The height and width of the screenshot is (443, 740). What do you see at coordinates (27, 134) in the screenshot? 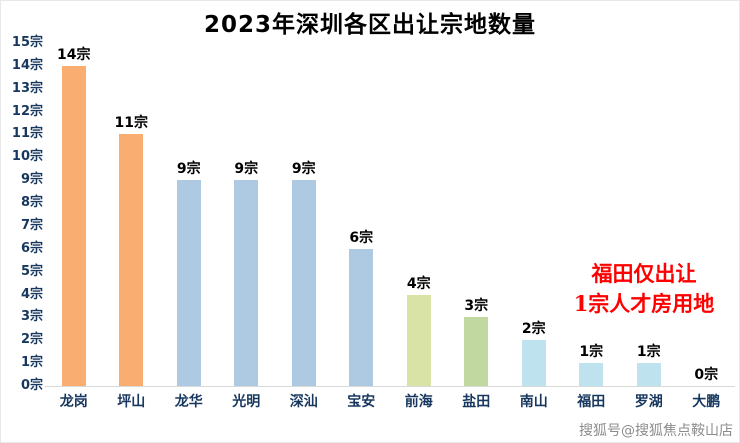
I see `y-tick-label: 11宗` at bounding box center [27, 134].